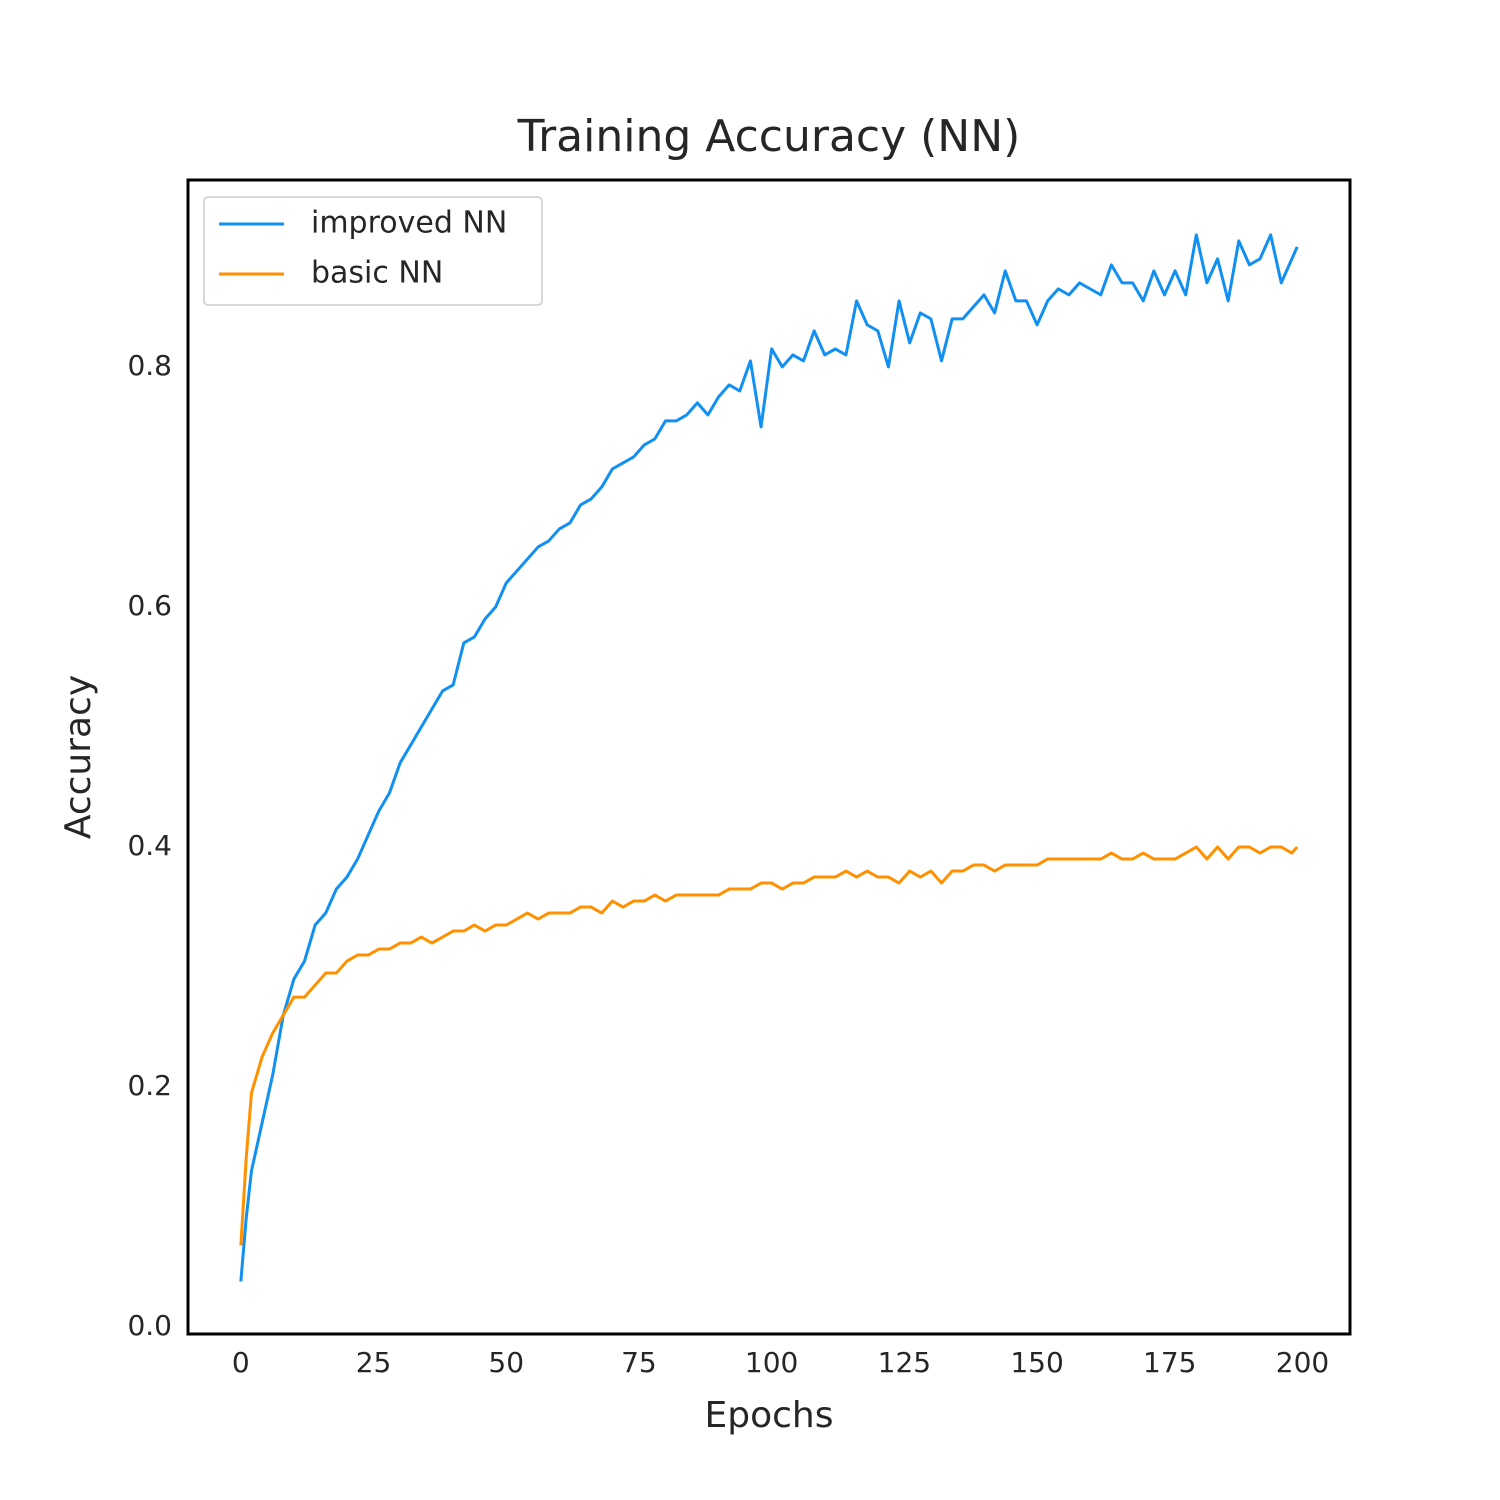 This screenshot has height=1500, width=1500. What do you see at coordinates (1036, 1362) in the screenshot?
I see `x-tick-label: 150` at bounding box center [1036, 1362].